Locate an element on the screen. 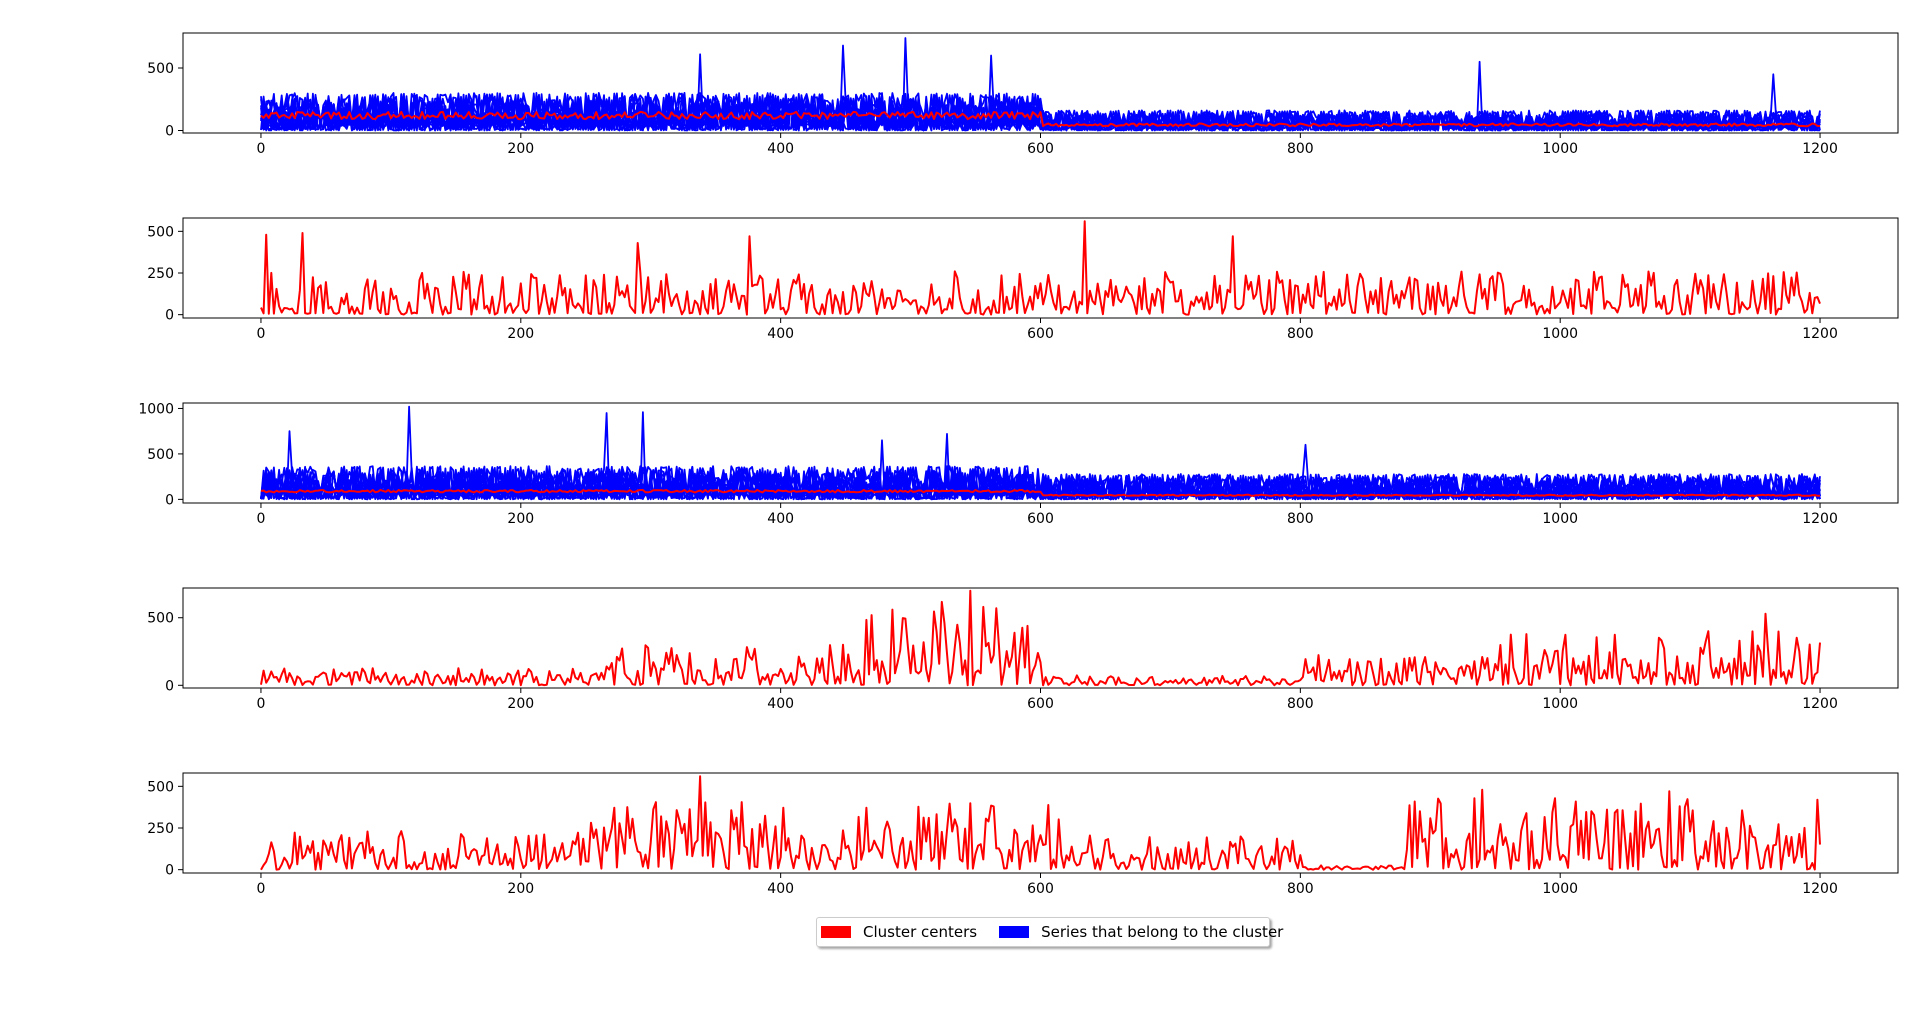 Image resolution: width=1920 pixels, height=1015 pixels. panel-2-series is located at coordinates (1040, 268).